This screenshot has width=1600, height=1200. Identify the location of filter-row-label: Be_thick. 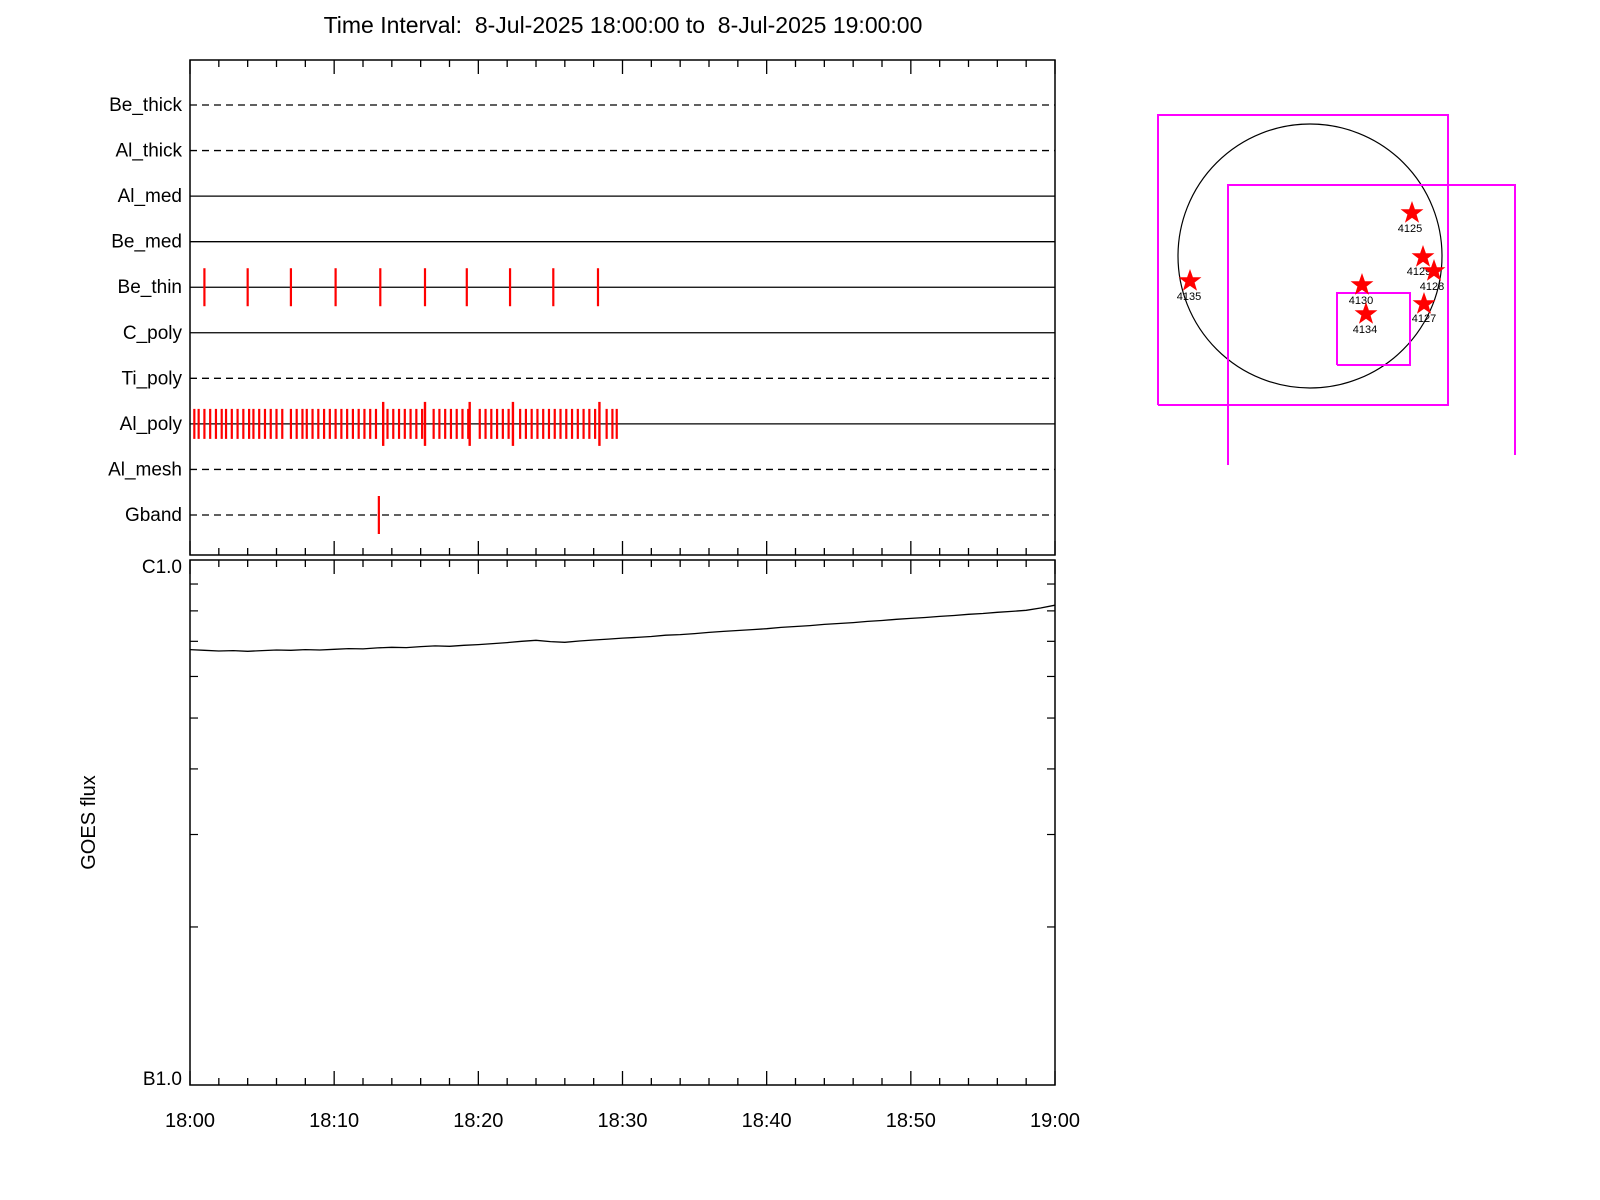
(145, 105).